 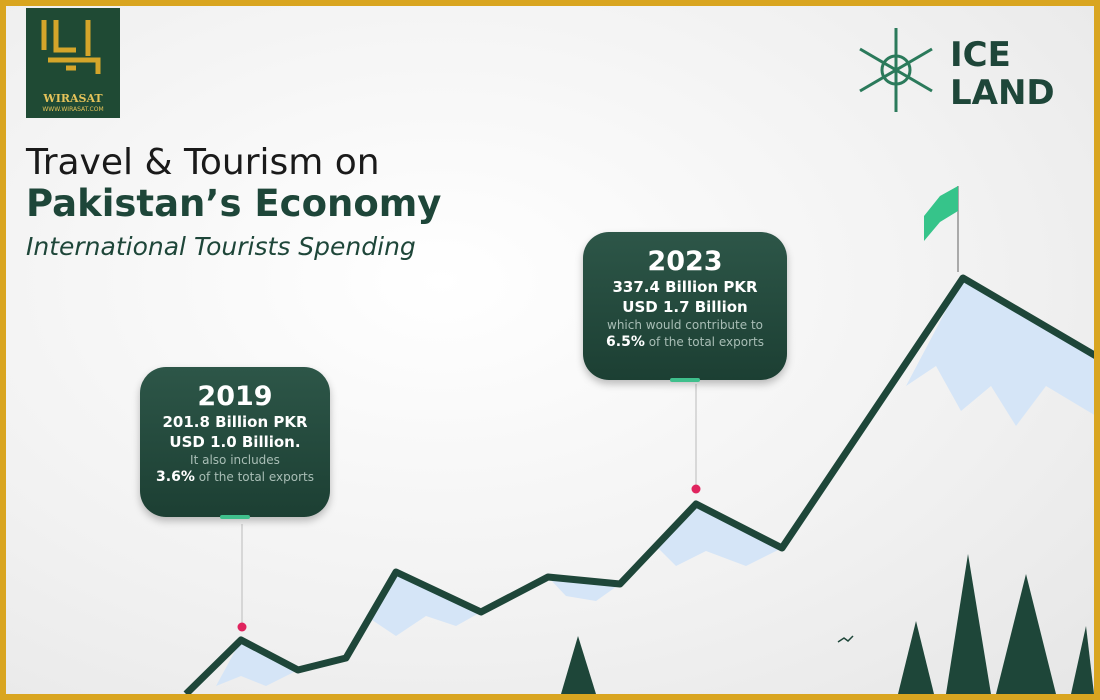 What do you see at coordinates (845, 639) in the screenshot?
I see `bird` at bounding box center [845, 639].